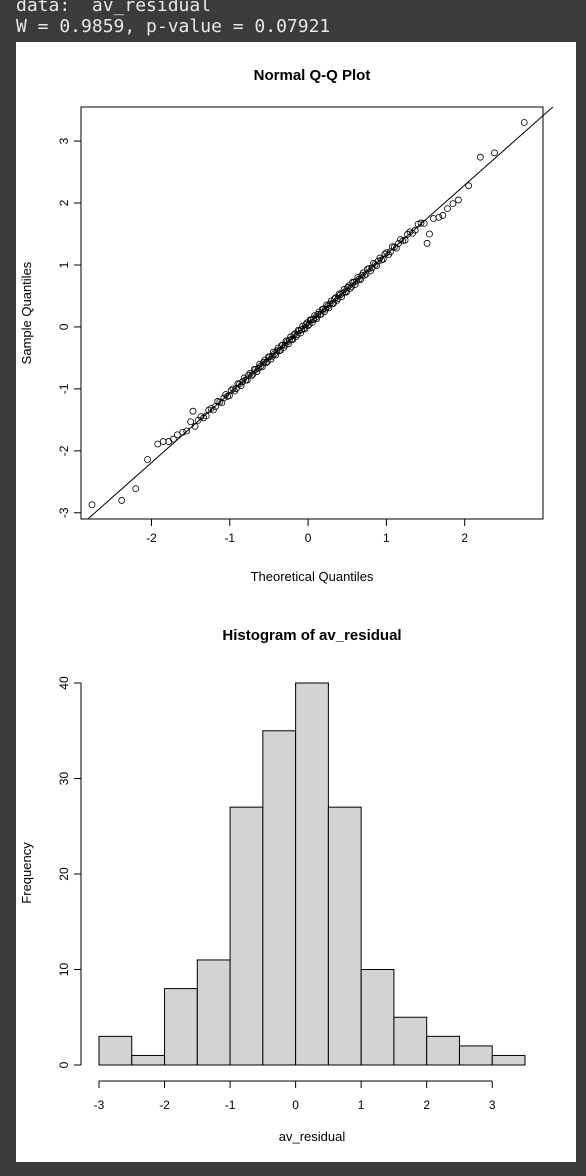  What do you see at coordinates (164, 1105) in the screenshot?
I see `hist-x-tick-label: -2` at bounding box center [164, 1105].